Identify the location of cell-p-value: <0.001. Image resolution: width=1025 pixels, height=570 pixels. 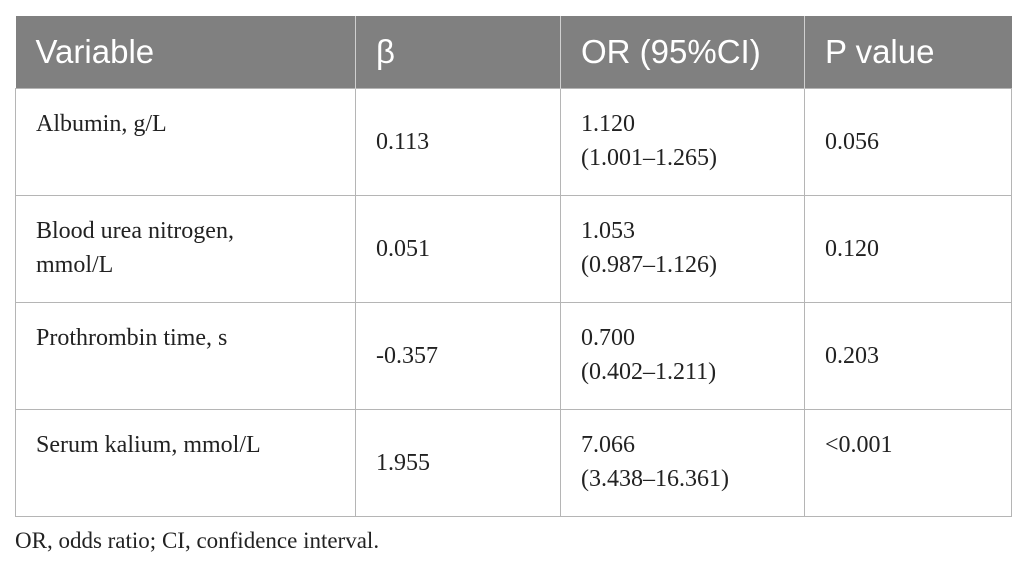
(908, 462).